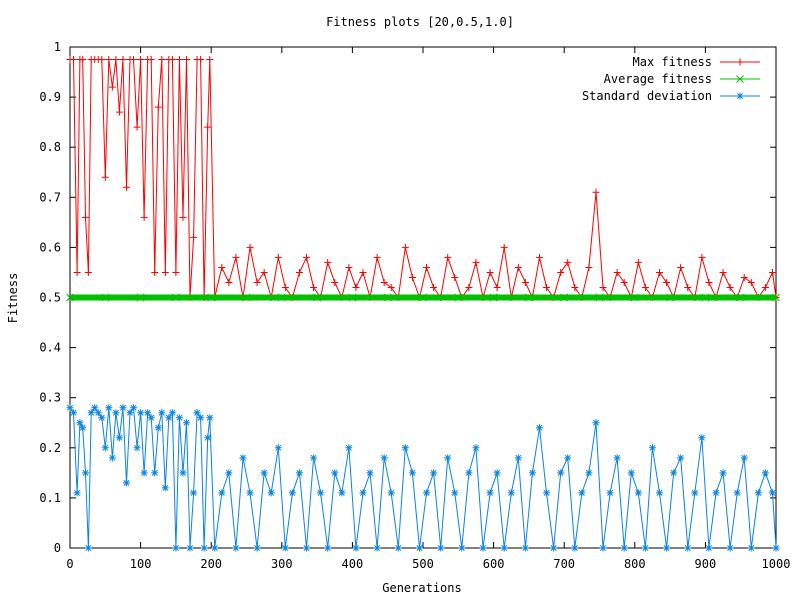 The height and width of the screenshot is (600, 800). Describe the element at coordinates (50, 348) in the screenshot. I see `y-tick-label: 0.4` at that location.